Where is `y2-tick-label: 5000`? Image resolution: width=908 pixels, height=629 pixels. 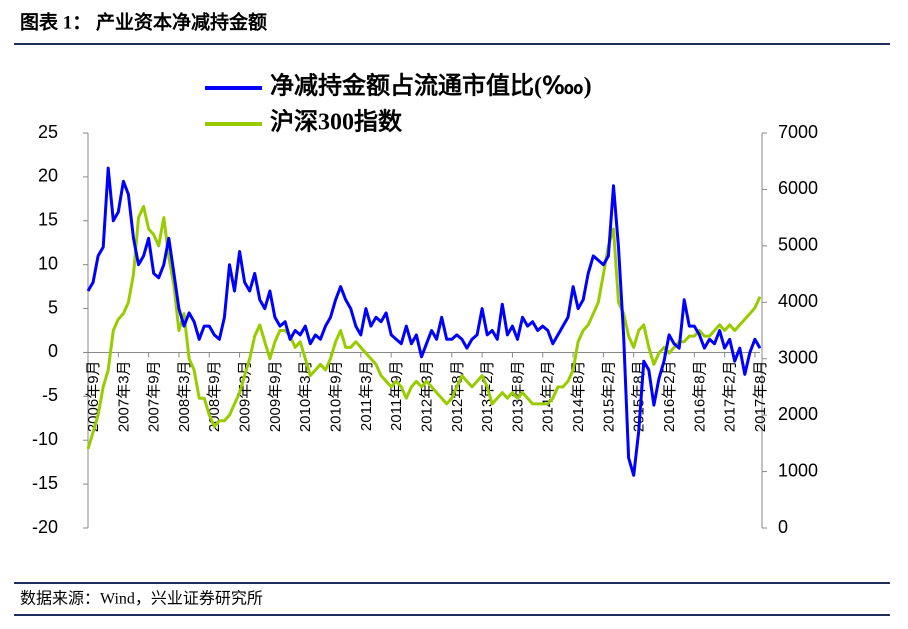
y2-tick-label: 5000 is located at coordinates (798, 245).